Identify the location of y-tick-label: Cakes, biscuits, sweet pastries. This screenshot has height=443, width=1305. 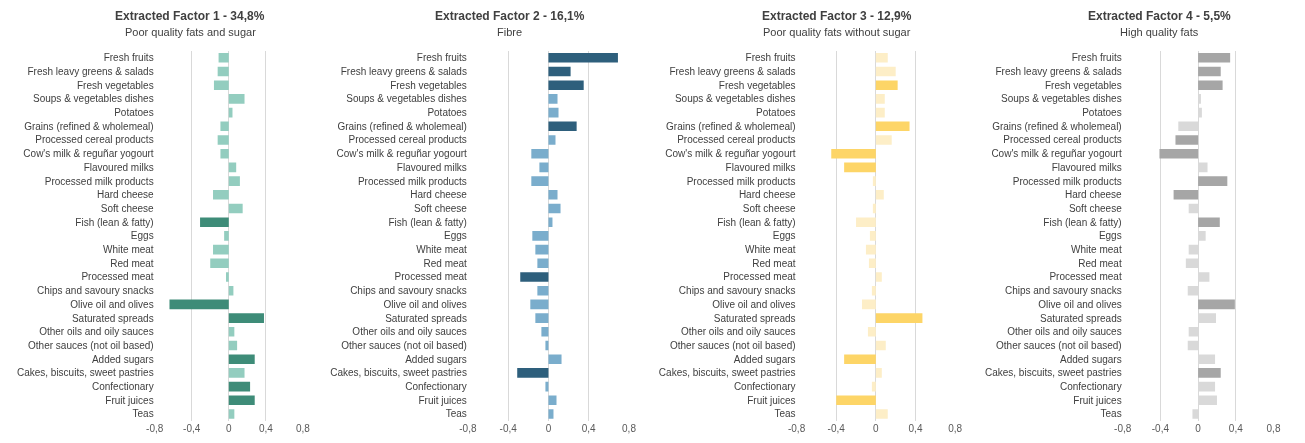
(85, 373).